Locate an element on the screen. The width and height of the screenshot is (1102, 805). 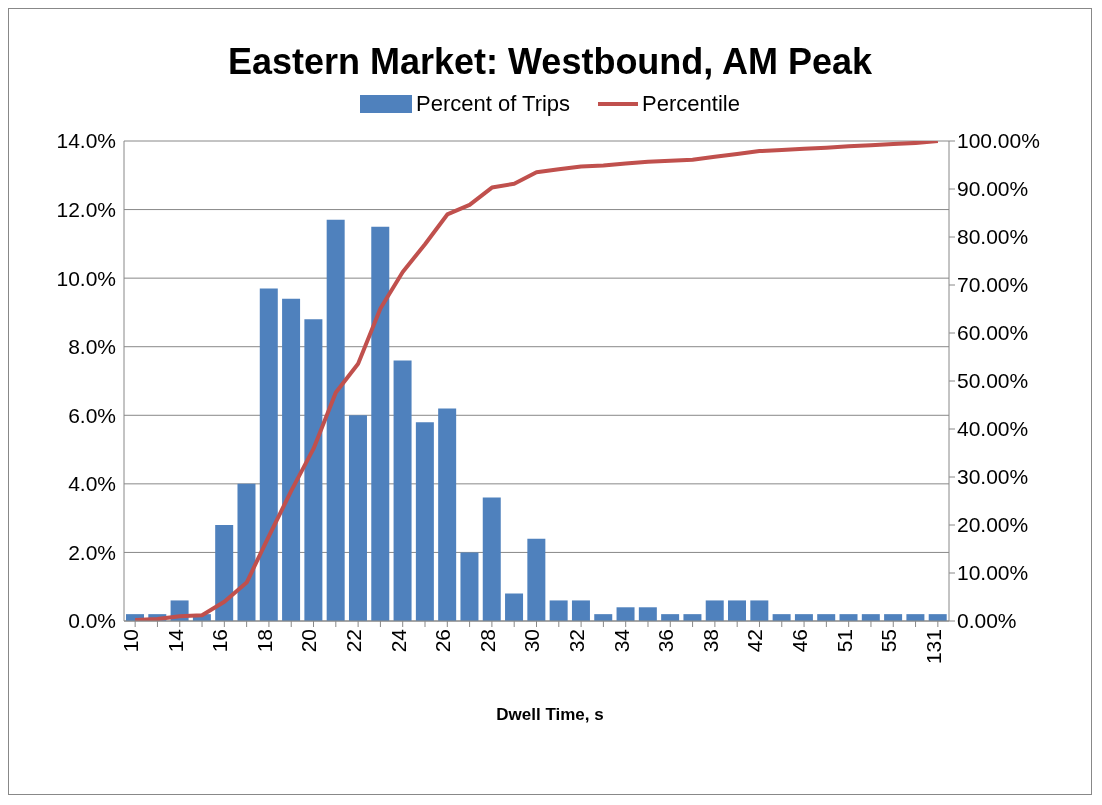
y-tick-label: 12.0% is located at coordinates (86, 210).